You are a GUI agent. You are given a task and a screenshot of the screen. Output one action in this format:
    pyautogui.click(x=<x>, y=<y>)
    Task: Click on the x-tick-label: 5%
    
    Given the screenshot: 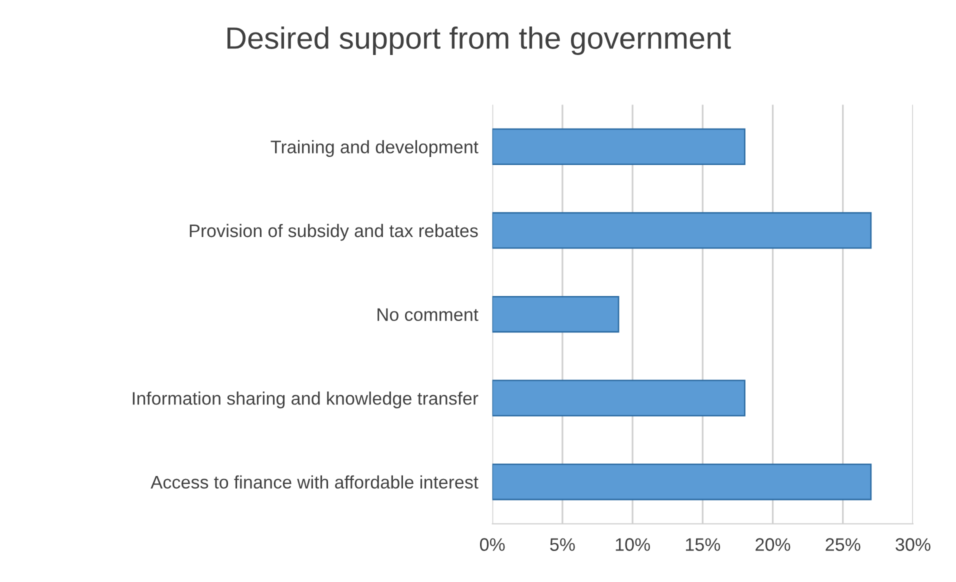 What is the action you would take?
    pyautogui.click(x=562, y=544)
    